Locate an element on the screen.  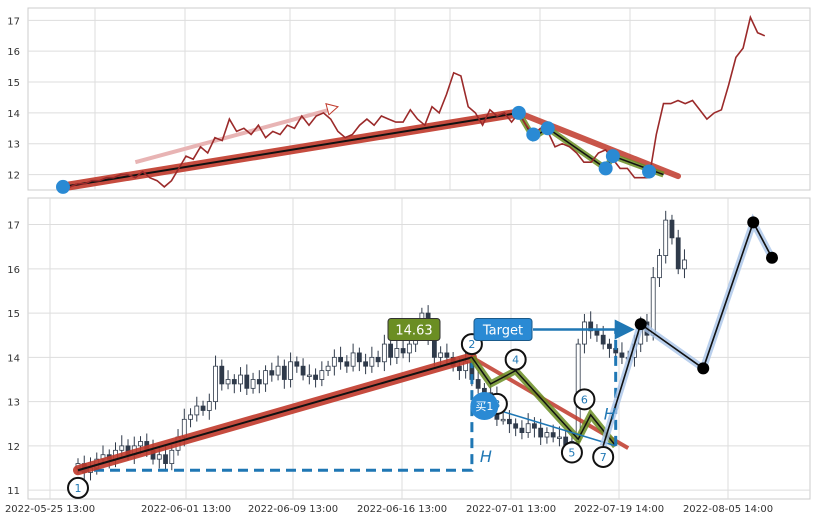
top-y-tick-label: 13 is located at coordinates (13, 145).